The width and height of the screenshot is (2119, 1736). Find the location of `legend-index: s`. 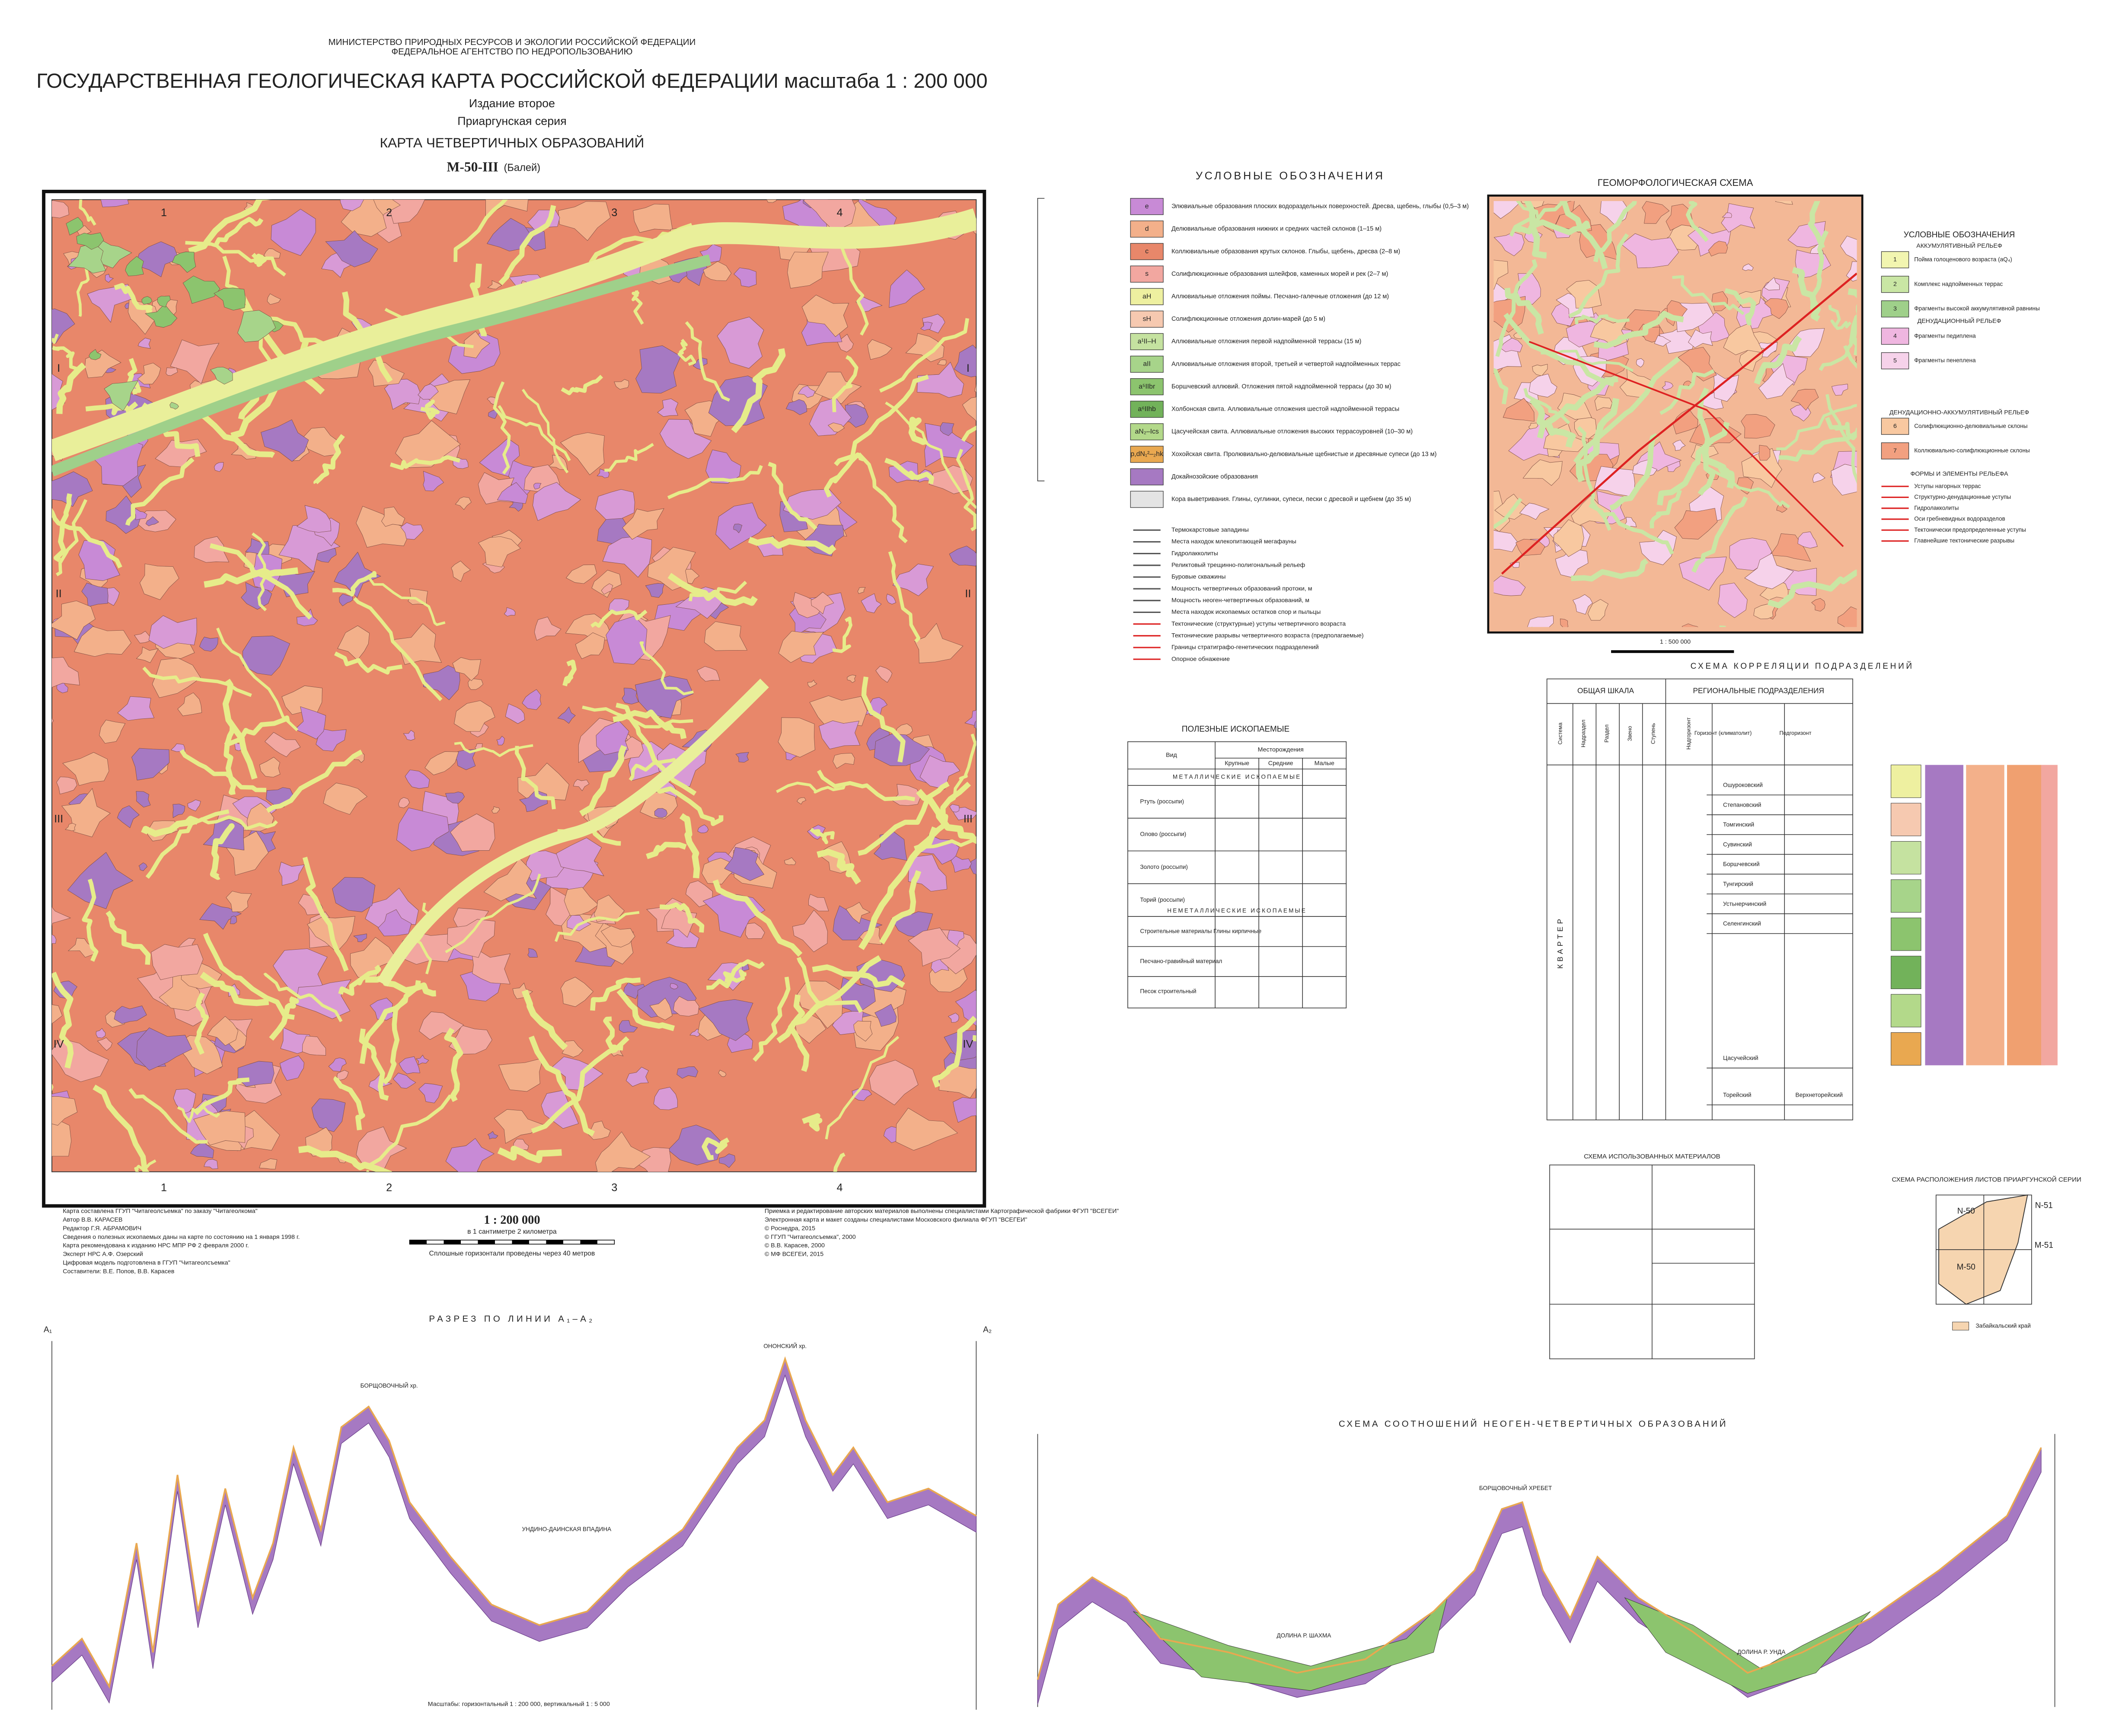

legend-index: s is located at coordinates (1147, 274).